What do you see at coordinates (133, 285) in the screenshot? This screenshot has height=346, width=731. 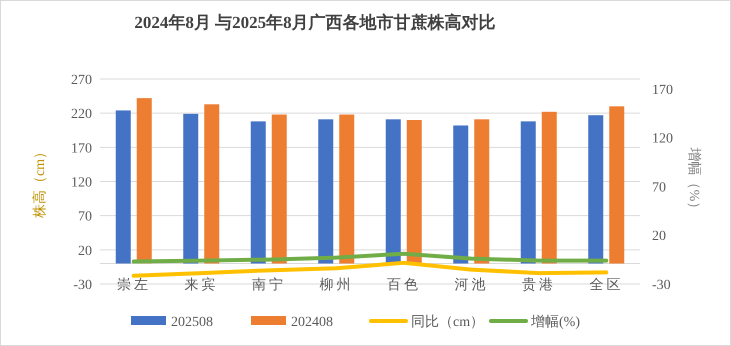 I see `x-tick-label: 崇左` at bounding box center [133, 285].